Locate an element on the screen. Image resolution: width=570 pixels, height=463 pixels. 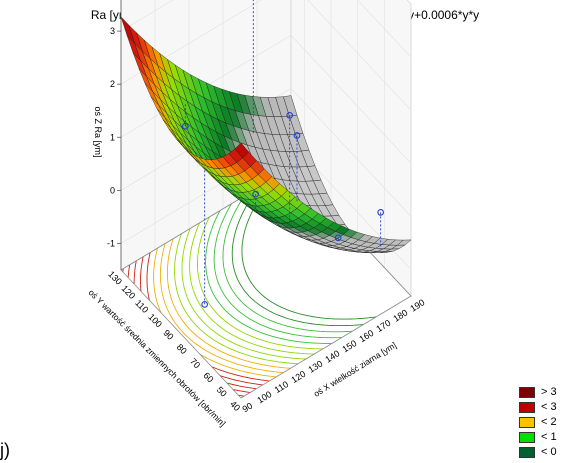
y-tick-label: 70 is located at coordinates (195, 363).